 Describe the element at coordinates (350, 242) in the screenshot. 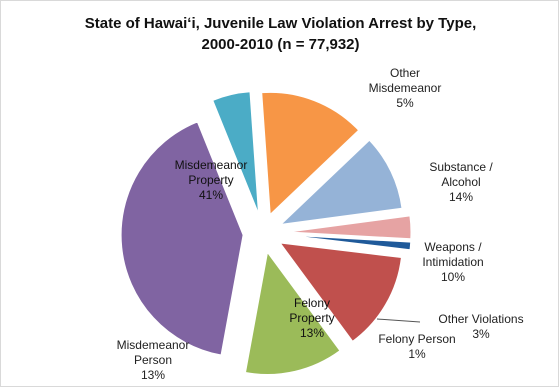

I see `pie-slice-felony-person` at that location.